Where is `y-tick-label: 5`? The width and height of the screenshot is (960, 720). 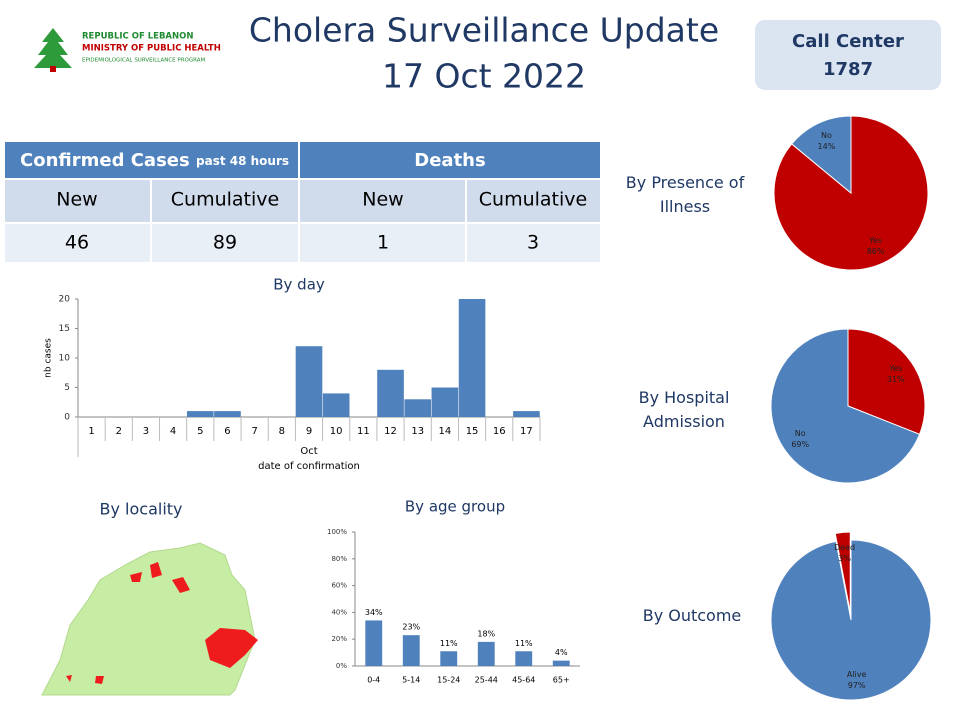
y-tick-label: 5 is located at coordinates (67, 388).